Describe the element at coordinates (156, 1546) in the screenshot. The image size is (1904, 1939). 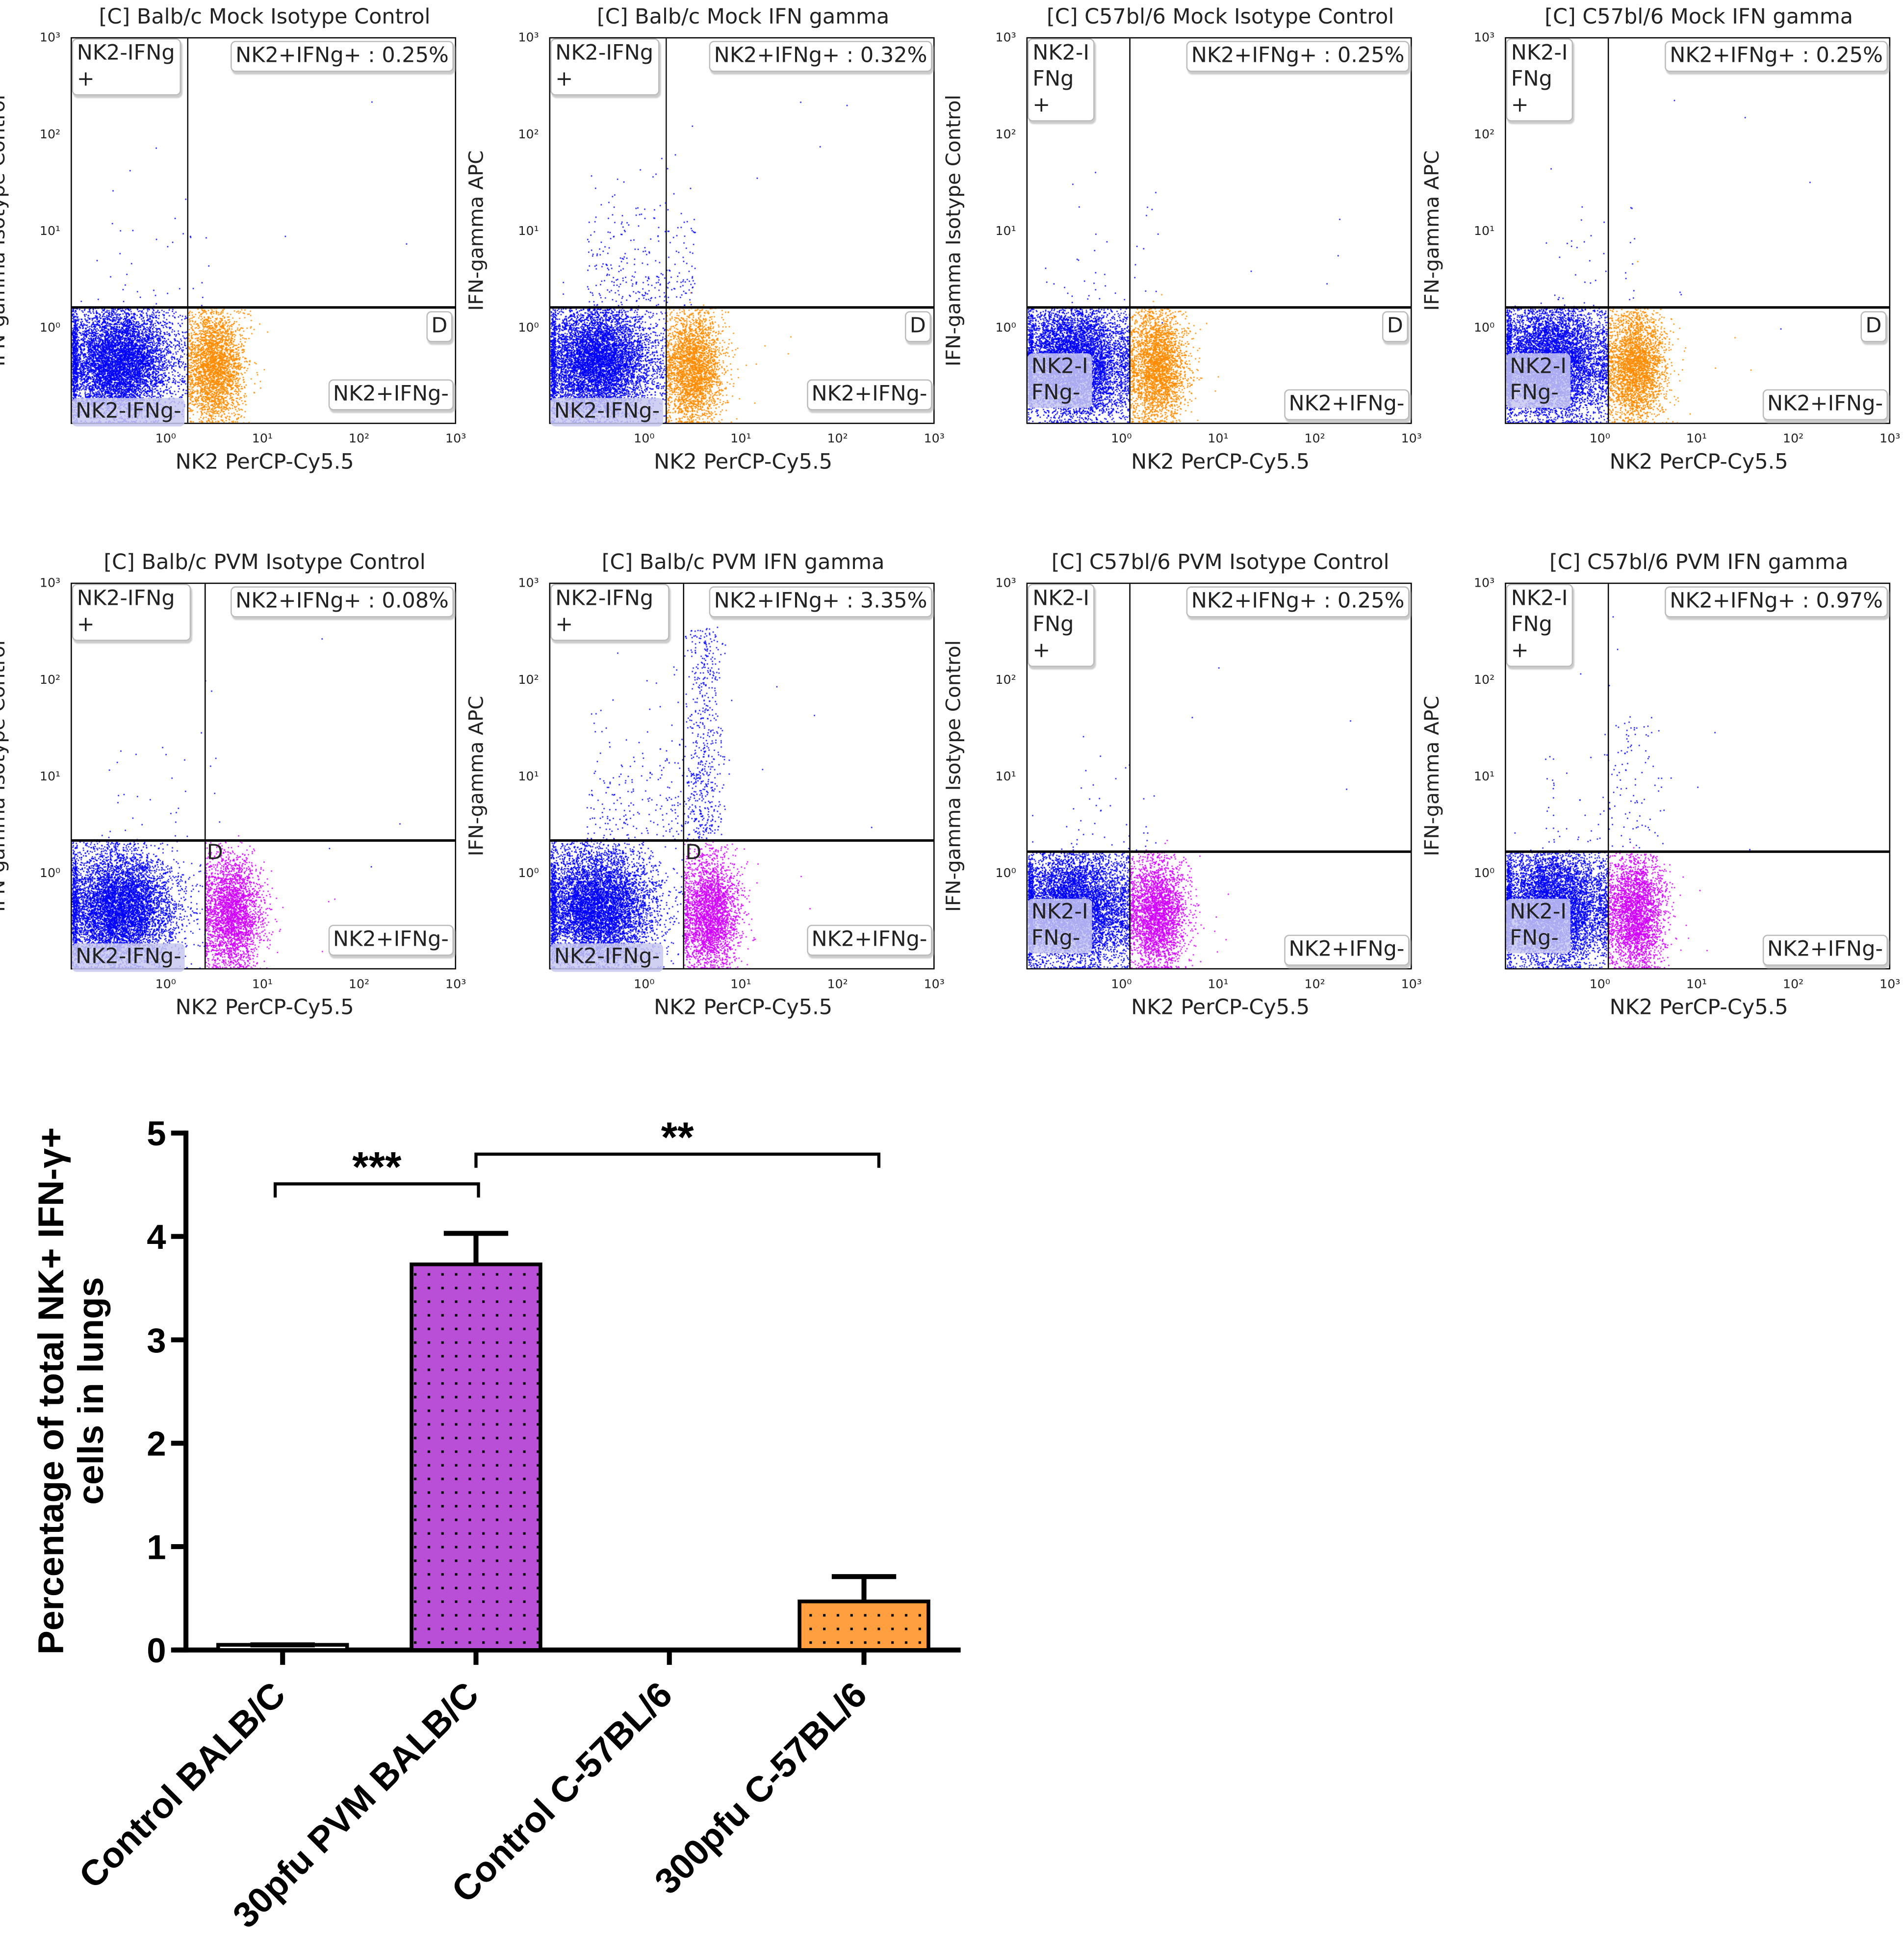
I see `y-tick-label: 1` at that location.